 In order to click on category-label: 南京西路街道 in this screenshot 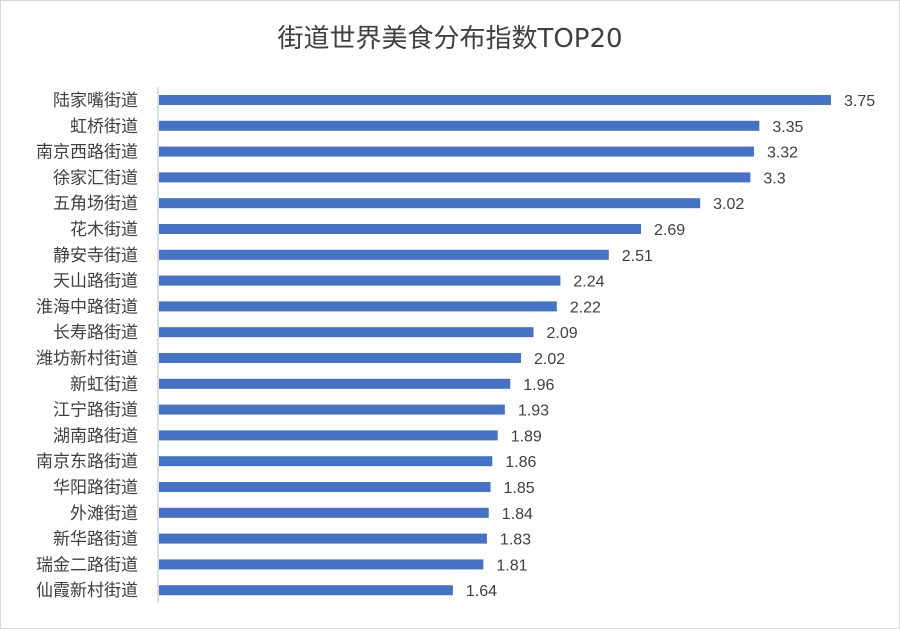, I will do `click(87, 153)`.